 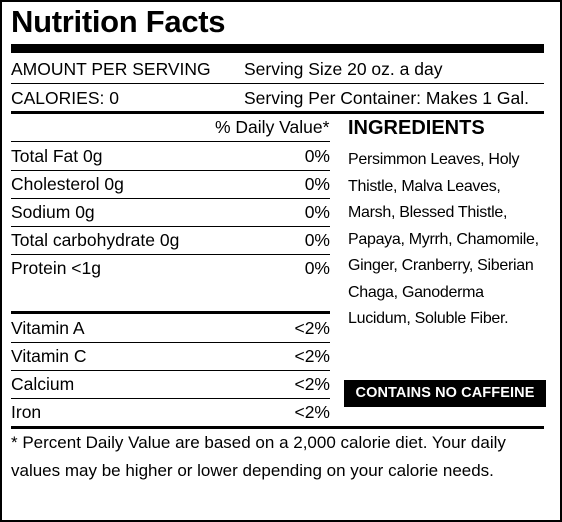 What do you see at coordinates (386, 98) in the screenshot?
I see `servings-per-container: Serving Per Container: Makes 1 Gal.` at bounding box center [386, 98].